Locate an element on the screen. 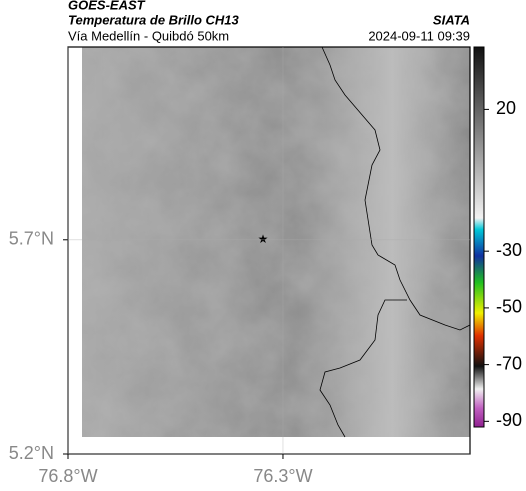 This screenshot has width=526, height=491. timestamp: 2024-09-11 09:39 is located at coordinates (419, 35).